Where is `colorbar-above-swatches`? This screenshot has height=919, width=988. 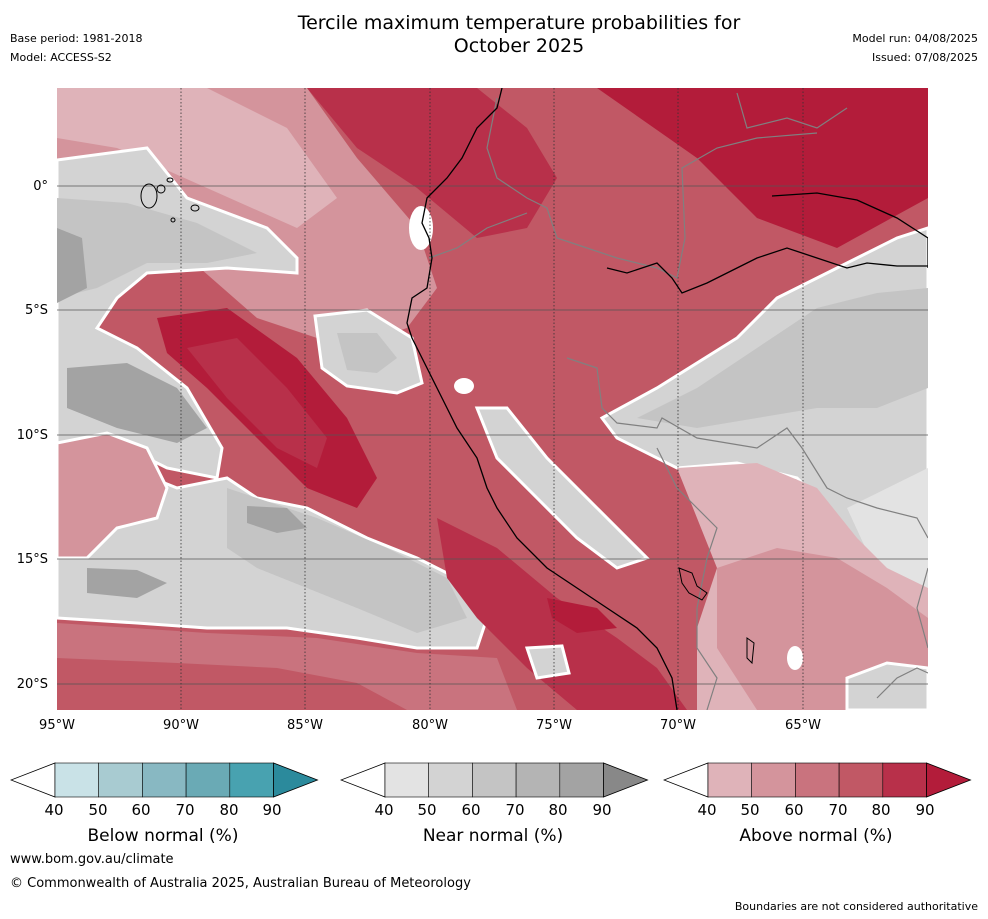
colorbar-above-swatches is located at coordinates (817, 780).